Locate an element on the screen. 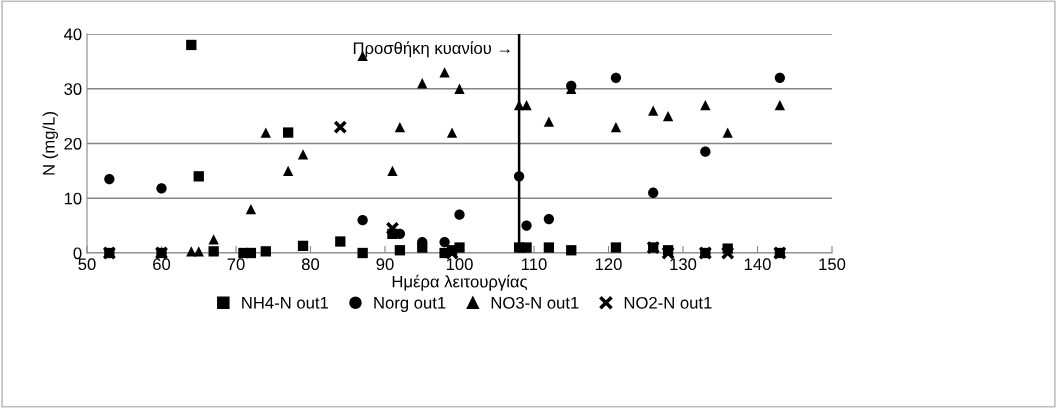  x-tick-label: 130 is located at coordinates (683, 264).